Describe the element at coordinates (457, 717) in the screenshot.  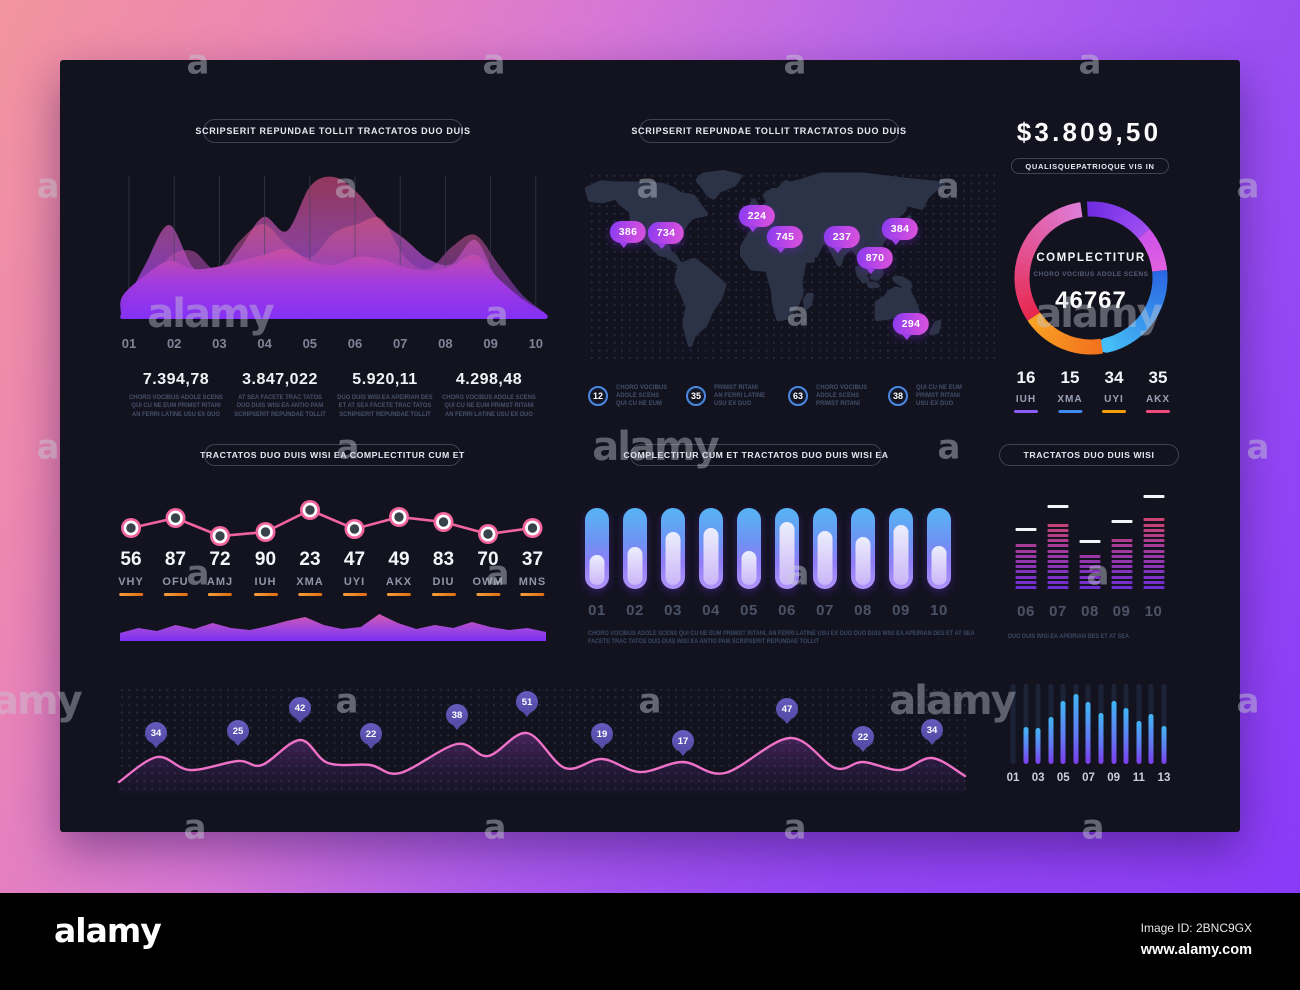
I see `wave-pin: 38` at that location.